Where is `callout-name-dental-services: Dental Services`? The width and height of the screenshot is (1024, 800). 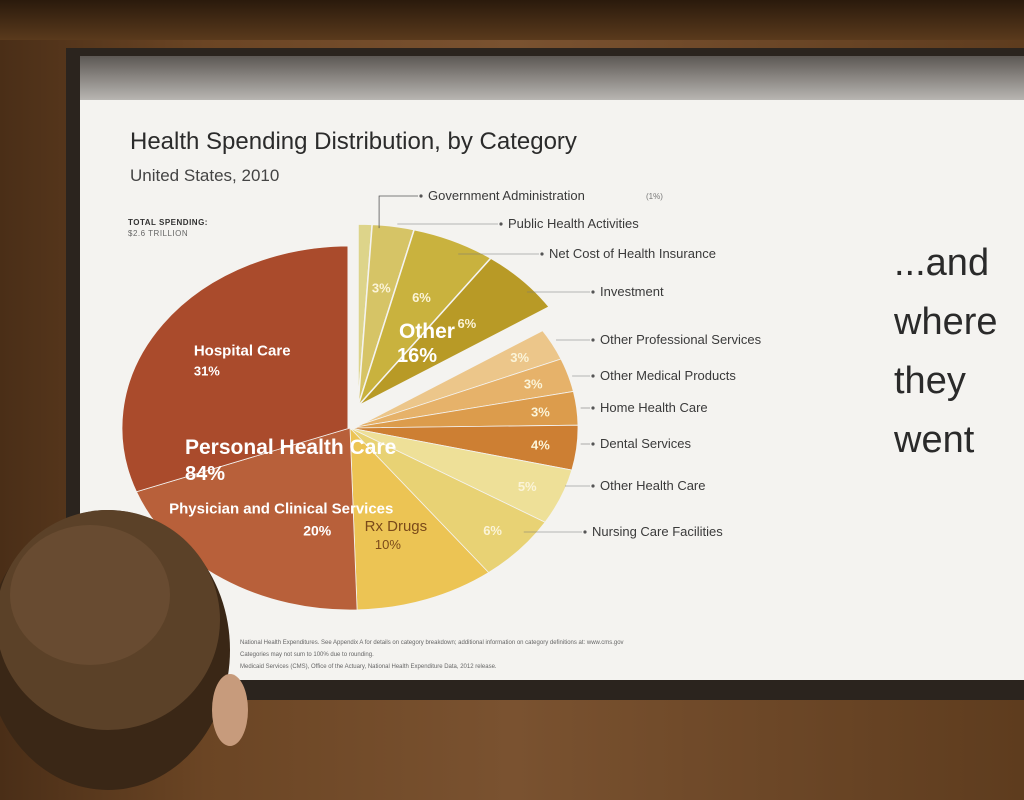 callout-name-dental-services: Dental Services is located at coordinates (646, 443).